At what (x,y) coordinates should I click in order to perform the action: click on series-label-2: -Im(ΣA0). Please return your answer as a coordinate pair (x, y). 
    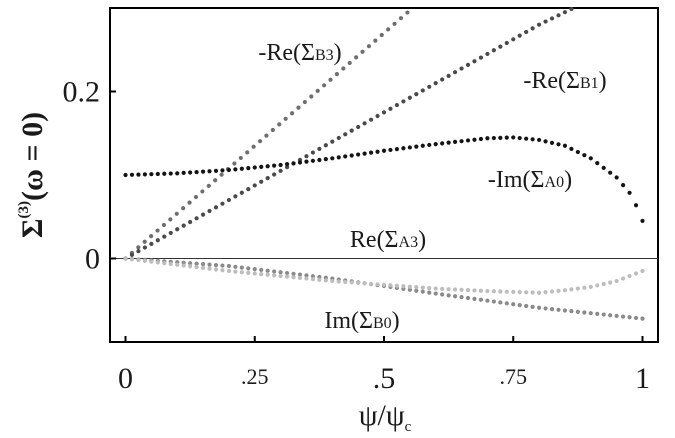
    Looking at the image, I should click on (530, 180).